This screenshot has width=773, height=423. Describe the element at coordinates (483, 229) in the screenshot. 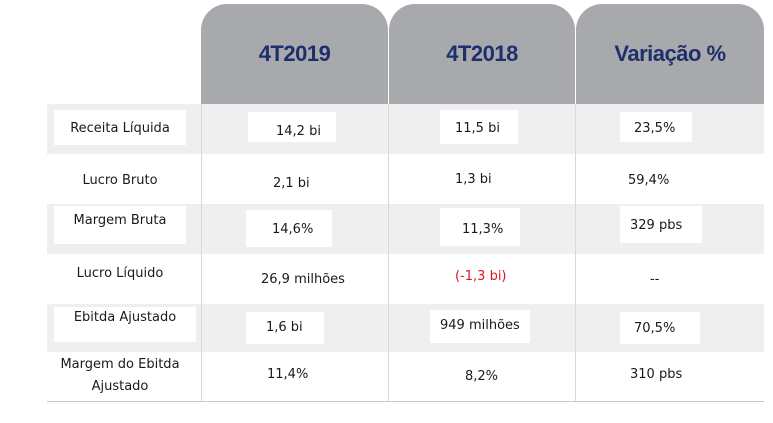

I see `cell-4t2018: 11,3%` at that location.